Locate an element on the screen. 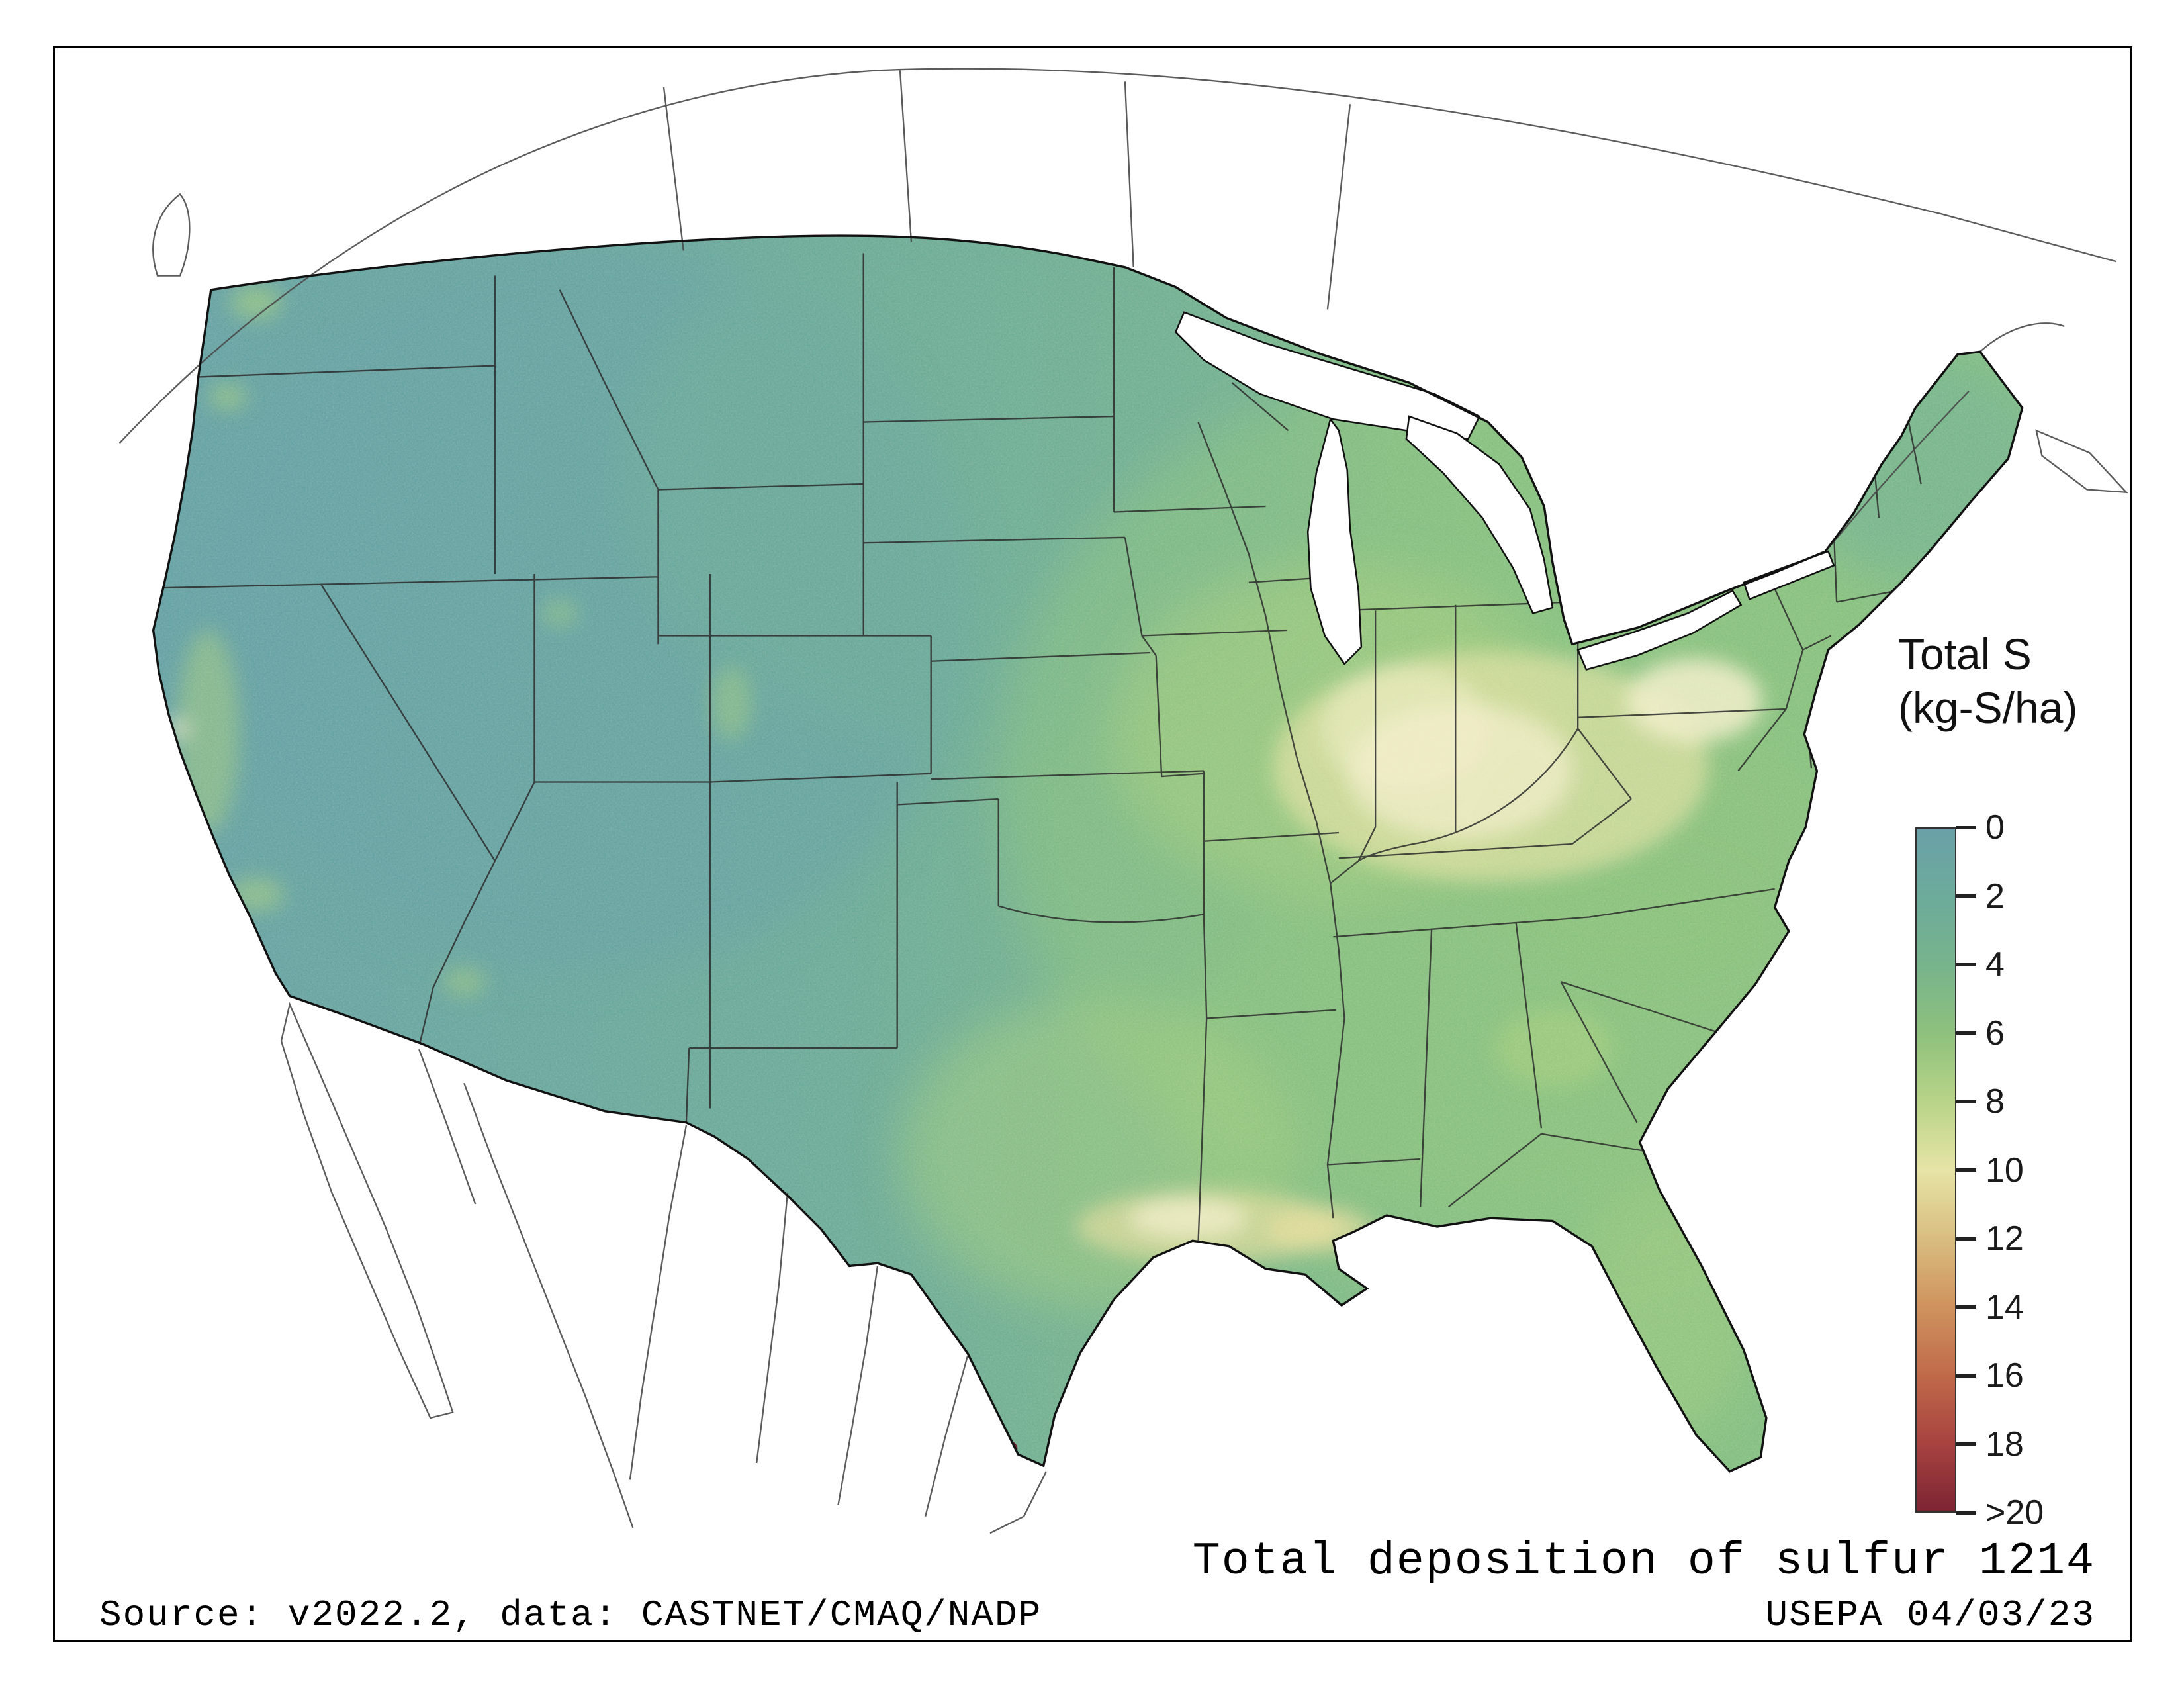  tick-label: 2 is located at coordinates (1995, 895).